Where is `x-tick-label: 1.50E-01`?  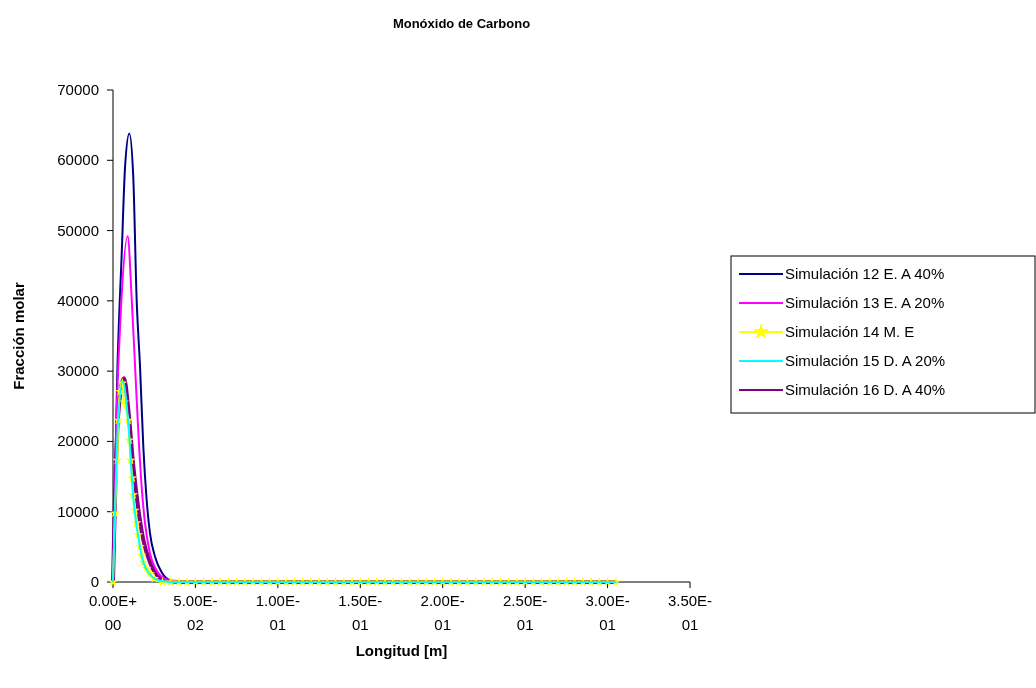 x-tick-label: 1.50E-01 is located at coordinates (360, 612).